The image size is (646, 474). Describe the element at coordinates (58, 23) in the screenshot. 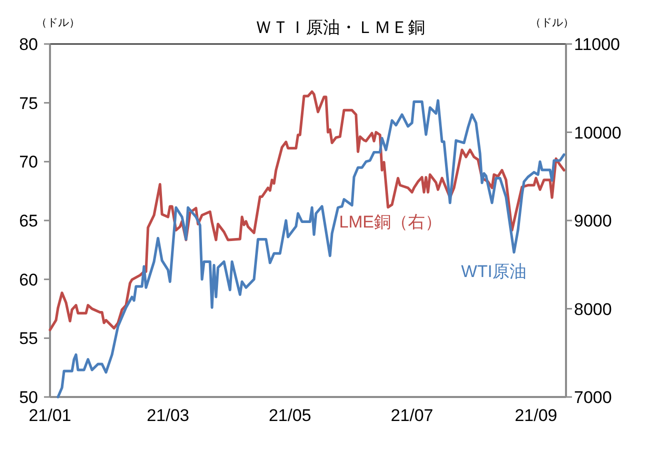

I see `ylabel: （ドル）` at that location.